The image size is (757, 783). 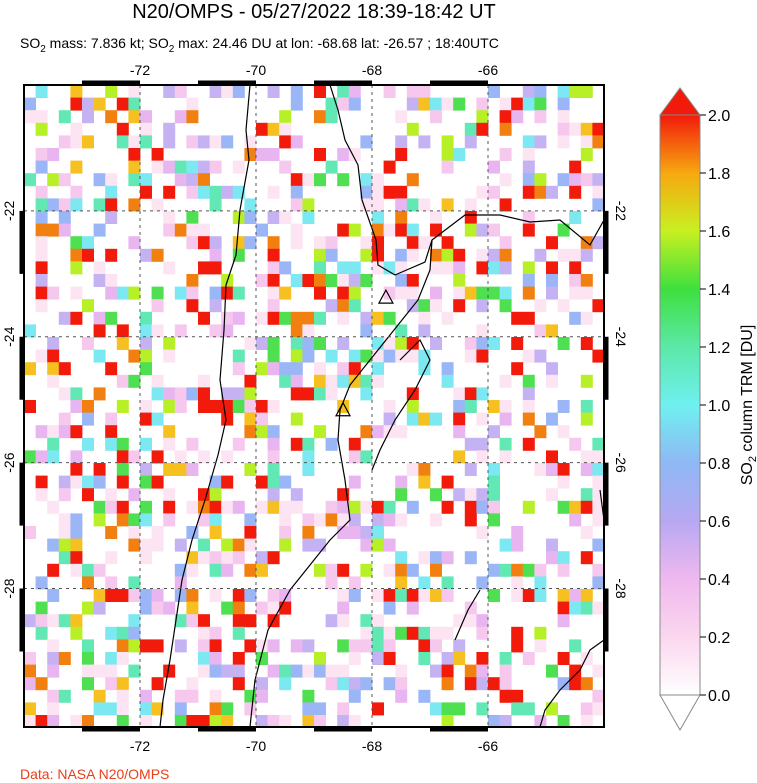 I want to click on colorbar-label-part: 2, so click(x=752, y=459).